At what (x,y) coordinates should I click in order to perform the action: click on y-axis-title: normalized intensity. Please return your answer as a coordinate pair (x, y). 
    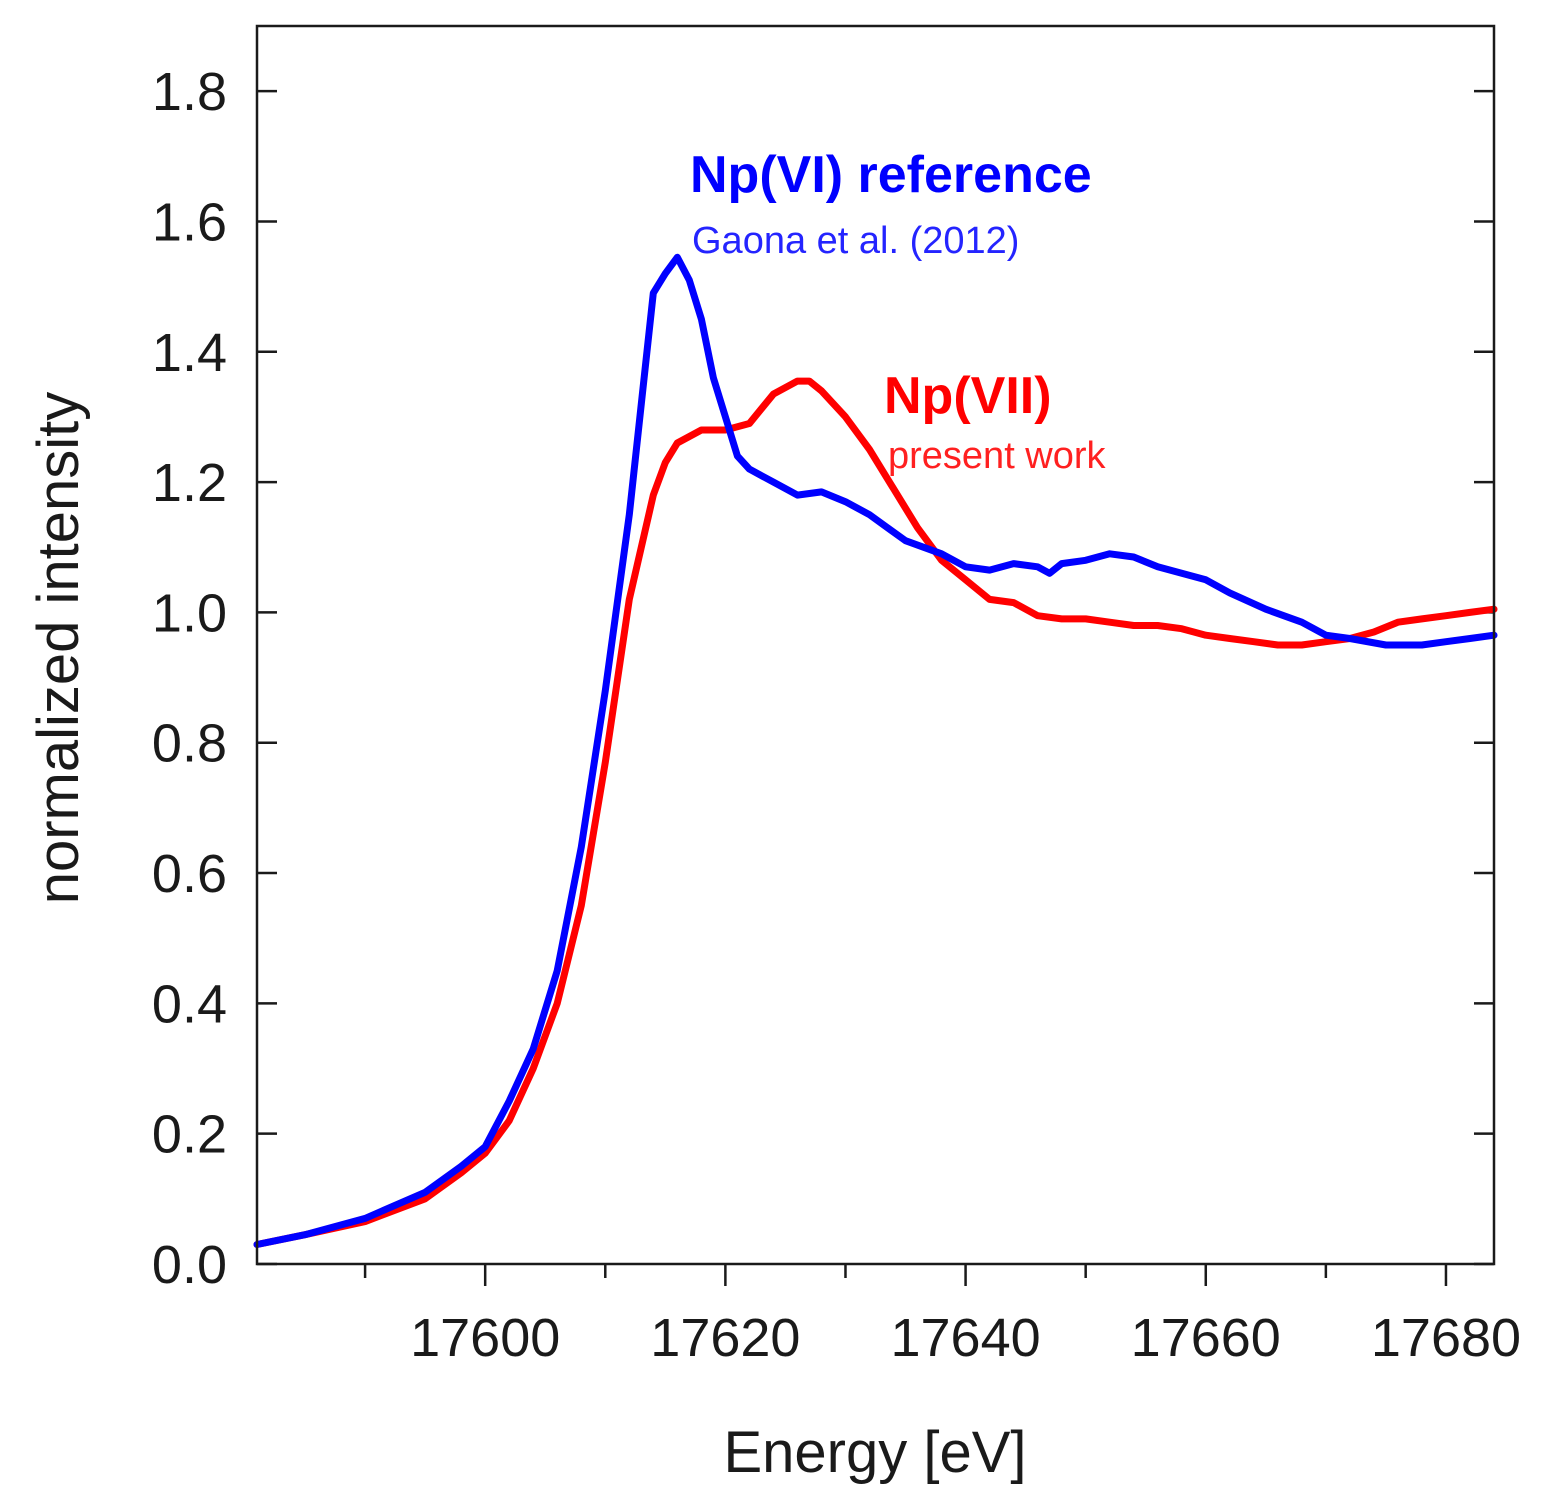
    Looking at the image, I should click on (58, 648).